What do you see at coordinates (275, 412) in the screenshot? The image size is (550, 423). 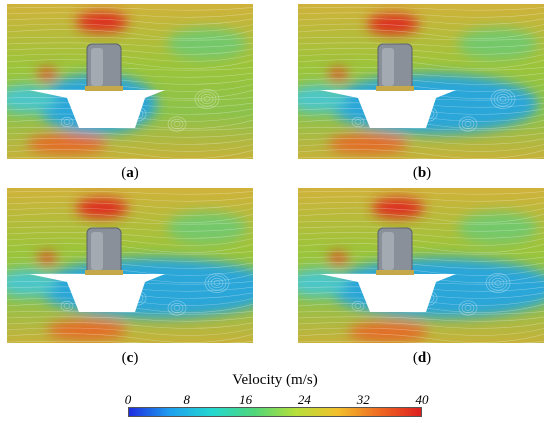 I see `colorbar-gradient` at bounding box center [275, 412].